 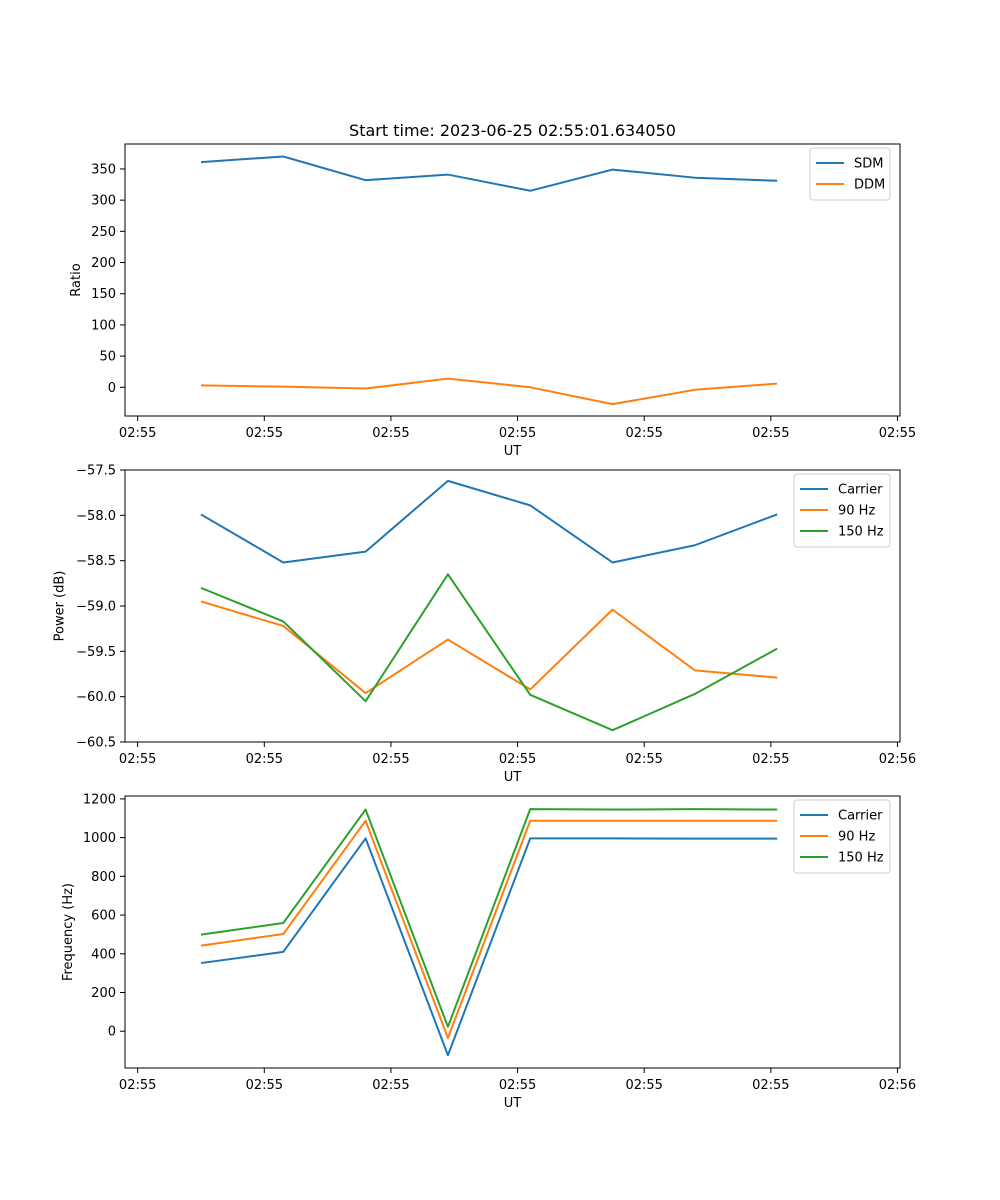 What do you see at coordinates (68, 932) in the screenshot?
I see `y-axis-label: Frequency (Hz)` at bounding box center [68, 932].